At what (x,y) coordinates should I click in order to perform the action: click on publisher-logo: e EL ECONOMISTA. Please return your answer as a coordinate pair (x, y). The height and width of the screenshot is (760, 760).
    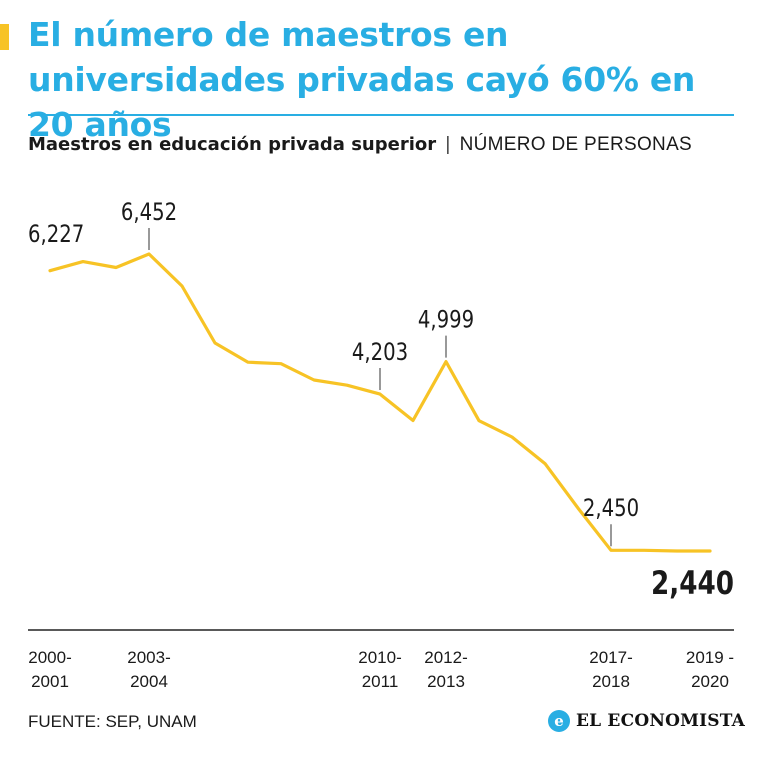
    Looking at the image, I should click on (646, 721).